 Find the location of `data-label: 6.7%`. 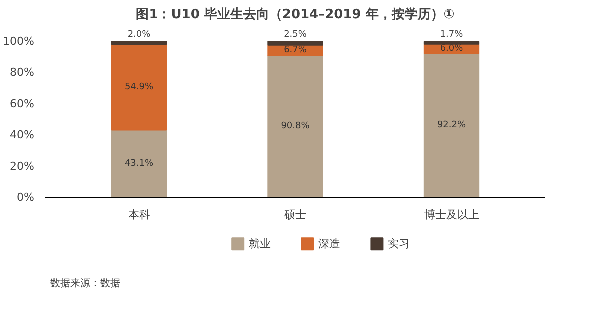

data-label: 6.7% is located at coordinates (296, 51).